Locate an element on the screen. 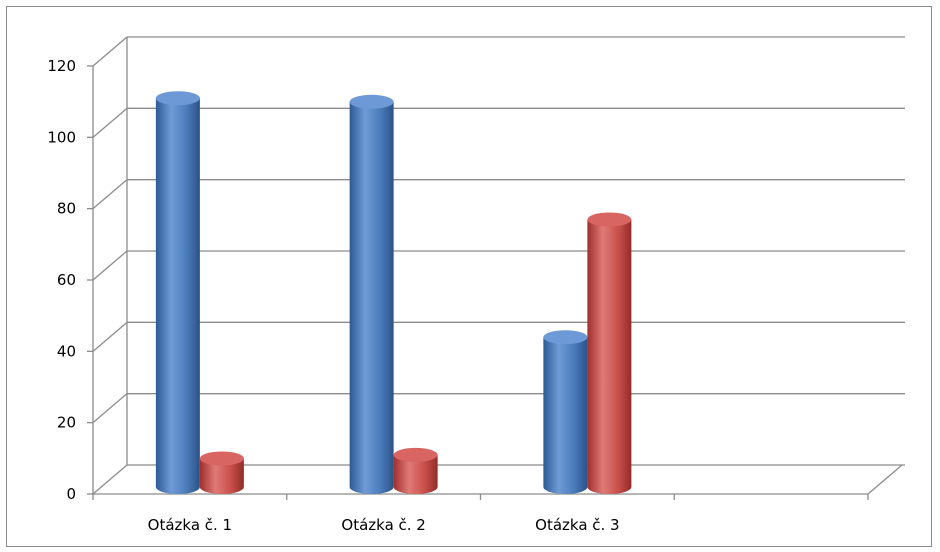  x-category-label: Otázka č. 3 is located at coordinates (577, 525).